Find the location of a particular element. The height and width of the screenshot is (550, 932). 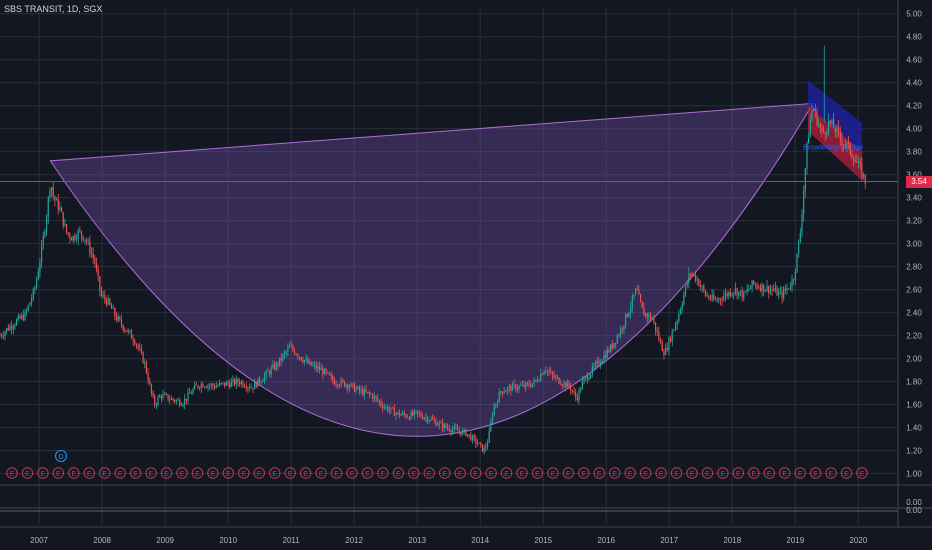

dividend-marker: D is located at coordinates (61, 456).